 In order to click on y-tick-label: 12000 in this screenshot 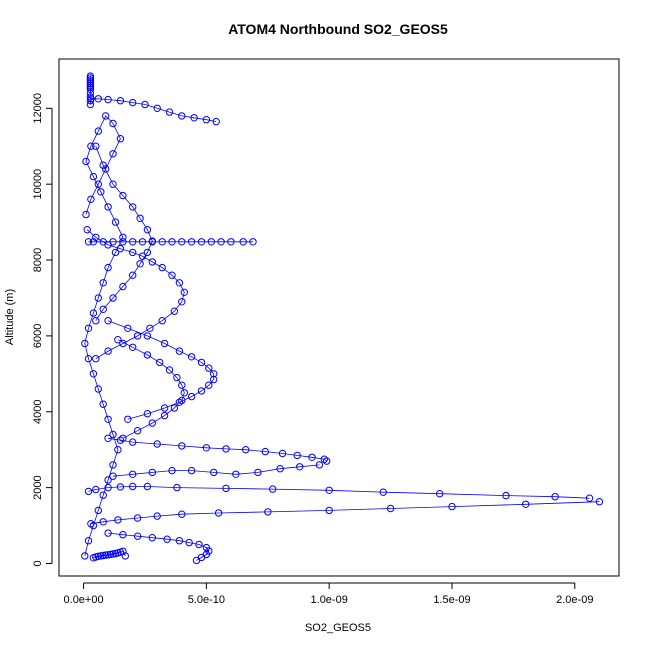, I will do `click(38, 108)`.